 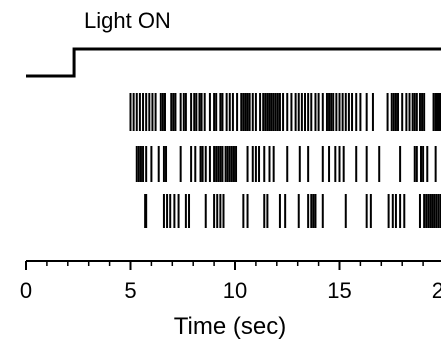 What do you see at coordinates (230, 326) in the screenshot?
I see `x-axis-label: Time (sec)` at bounding box center [230, 326].